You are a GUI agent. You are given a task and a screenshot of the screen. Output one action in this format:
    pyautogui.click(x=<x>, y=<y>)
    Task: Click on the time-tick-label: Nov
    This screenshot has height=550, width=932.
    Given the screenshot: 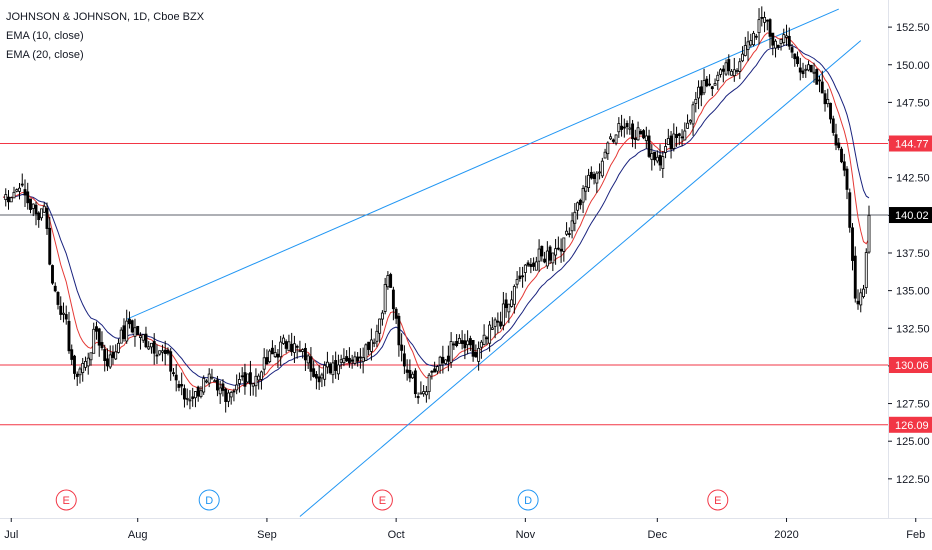 What is the action you would take?
    pyautogui.click(x=526, y=535)
    